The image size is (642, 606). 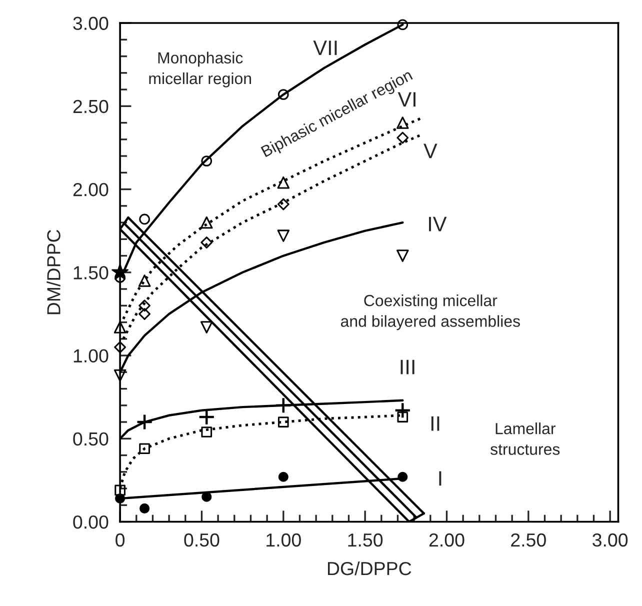 What do you see at coordinates (431, 151) in the screenshot?
I see `annotation: V` at bounding box center [431, 151].